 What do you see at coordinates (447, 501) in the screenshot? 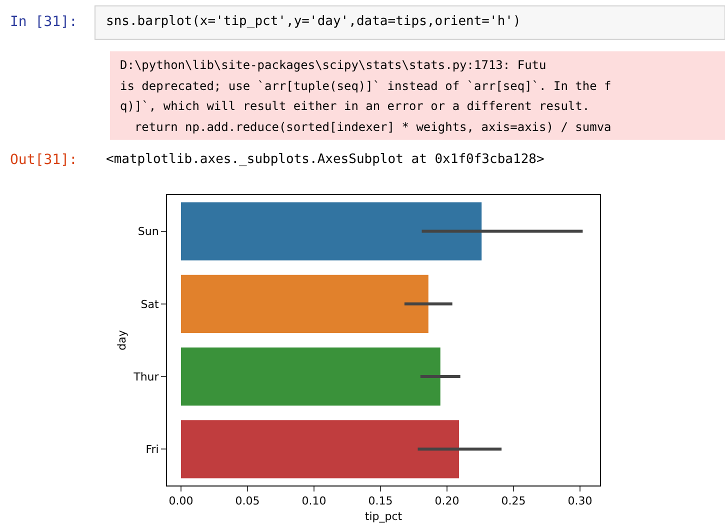
I see `x-tick-label: 0.20` at bounding box center [447, 501].